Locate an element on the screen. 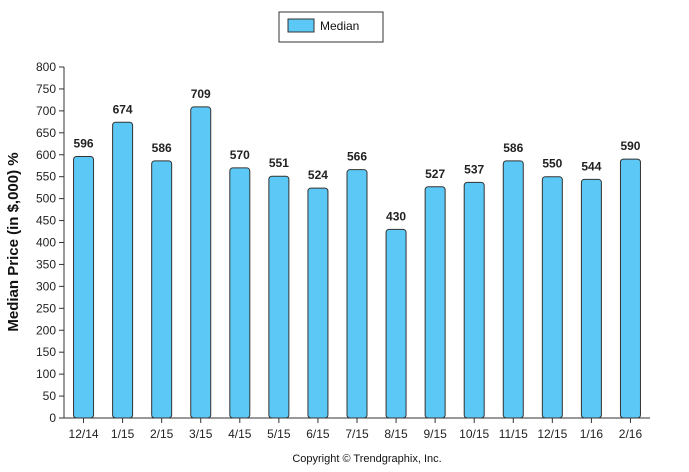  x-tick-label: 7/15 is located at coordinates (357, 434).